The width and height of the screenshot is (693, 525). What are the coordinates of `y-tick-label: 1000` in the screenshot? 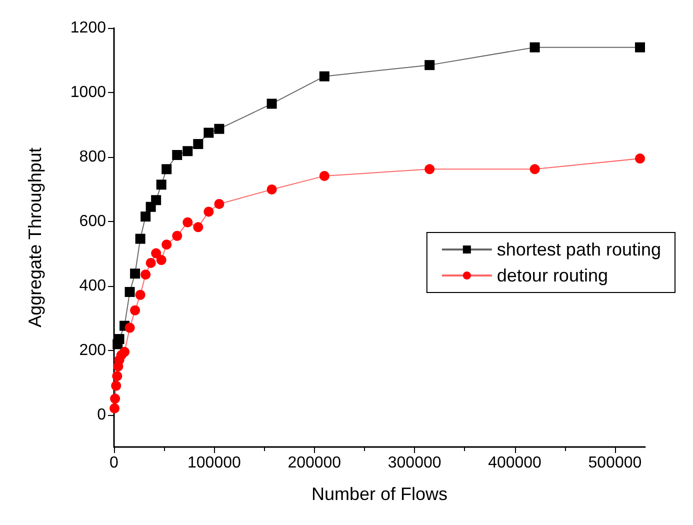 It's located at (88, 92).